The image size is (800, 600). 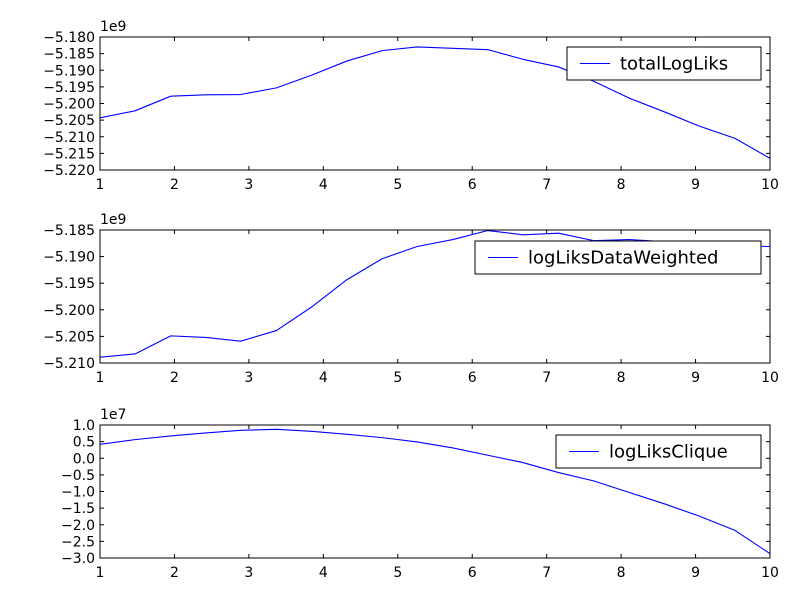 I want to click on legend: logLiksDataWeighted, so click(x=618, y=257).